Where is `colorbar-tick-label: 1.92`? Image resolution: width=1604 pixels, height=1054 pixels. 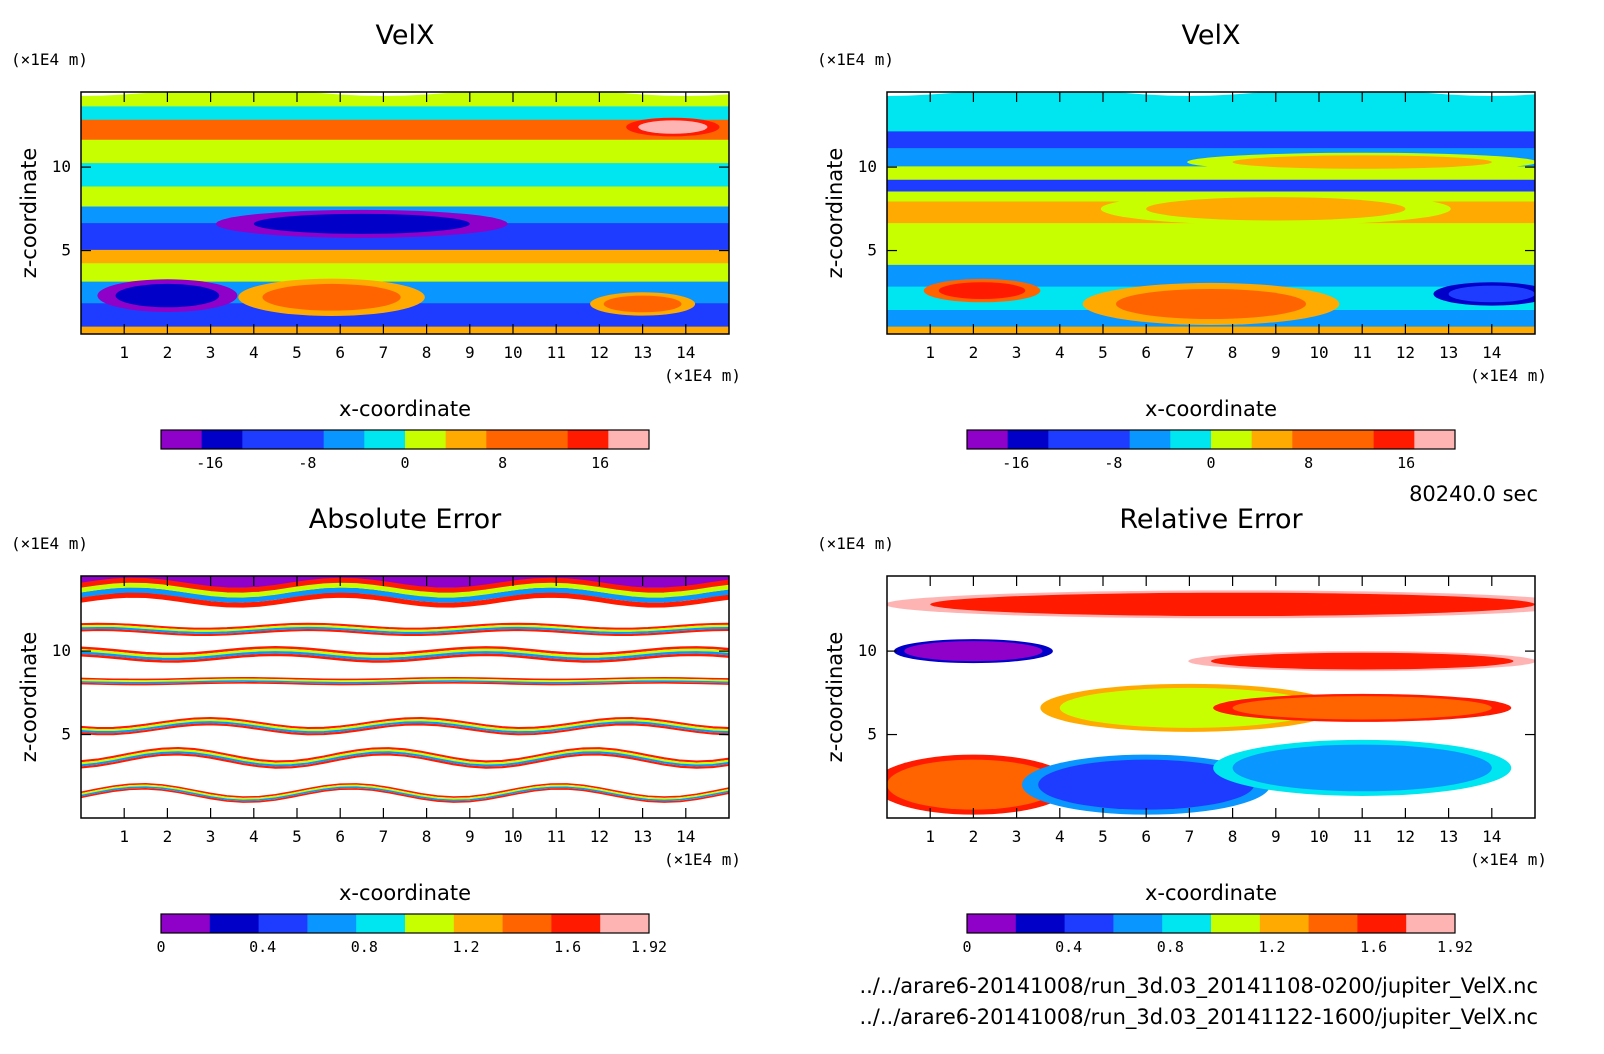
colorbar-tick-label: 1.92 is located at coordinates (1455, 947).